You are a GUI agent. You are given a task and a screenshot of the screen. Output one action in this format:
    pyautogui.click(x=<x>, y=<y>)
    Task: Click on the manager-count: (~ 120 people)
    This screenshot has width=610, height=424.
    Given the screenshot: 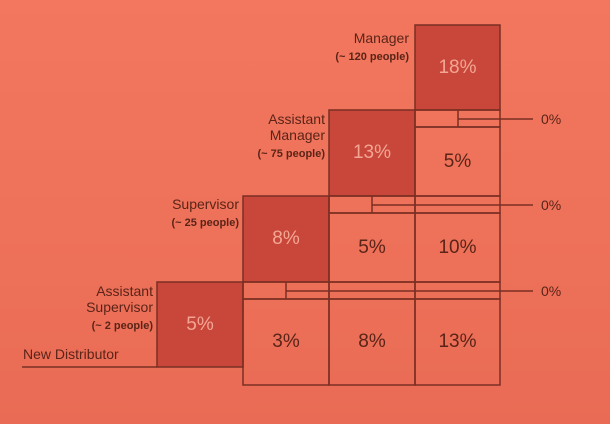 What is the action you would take?
    pyautogui.click(x=372, y=57)
    